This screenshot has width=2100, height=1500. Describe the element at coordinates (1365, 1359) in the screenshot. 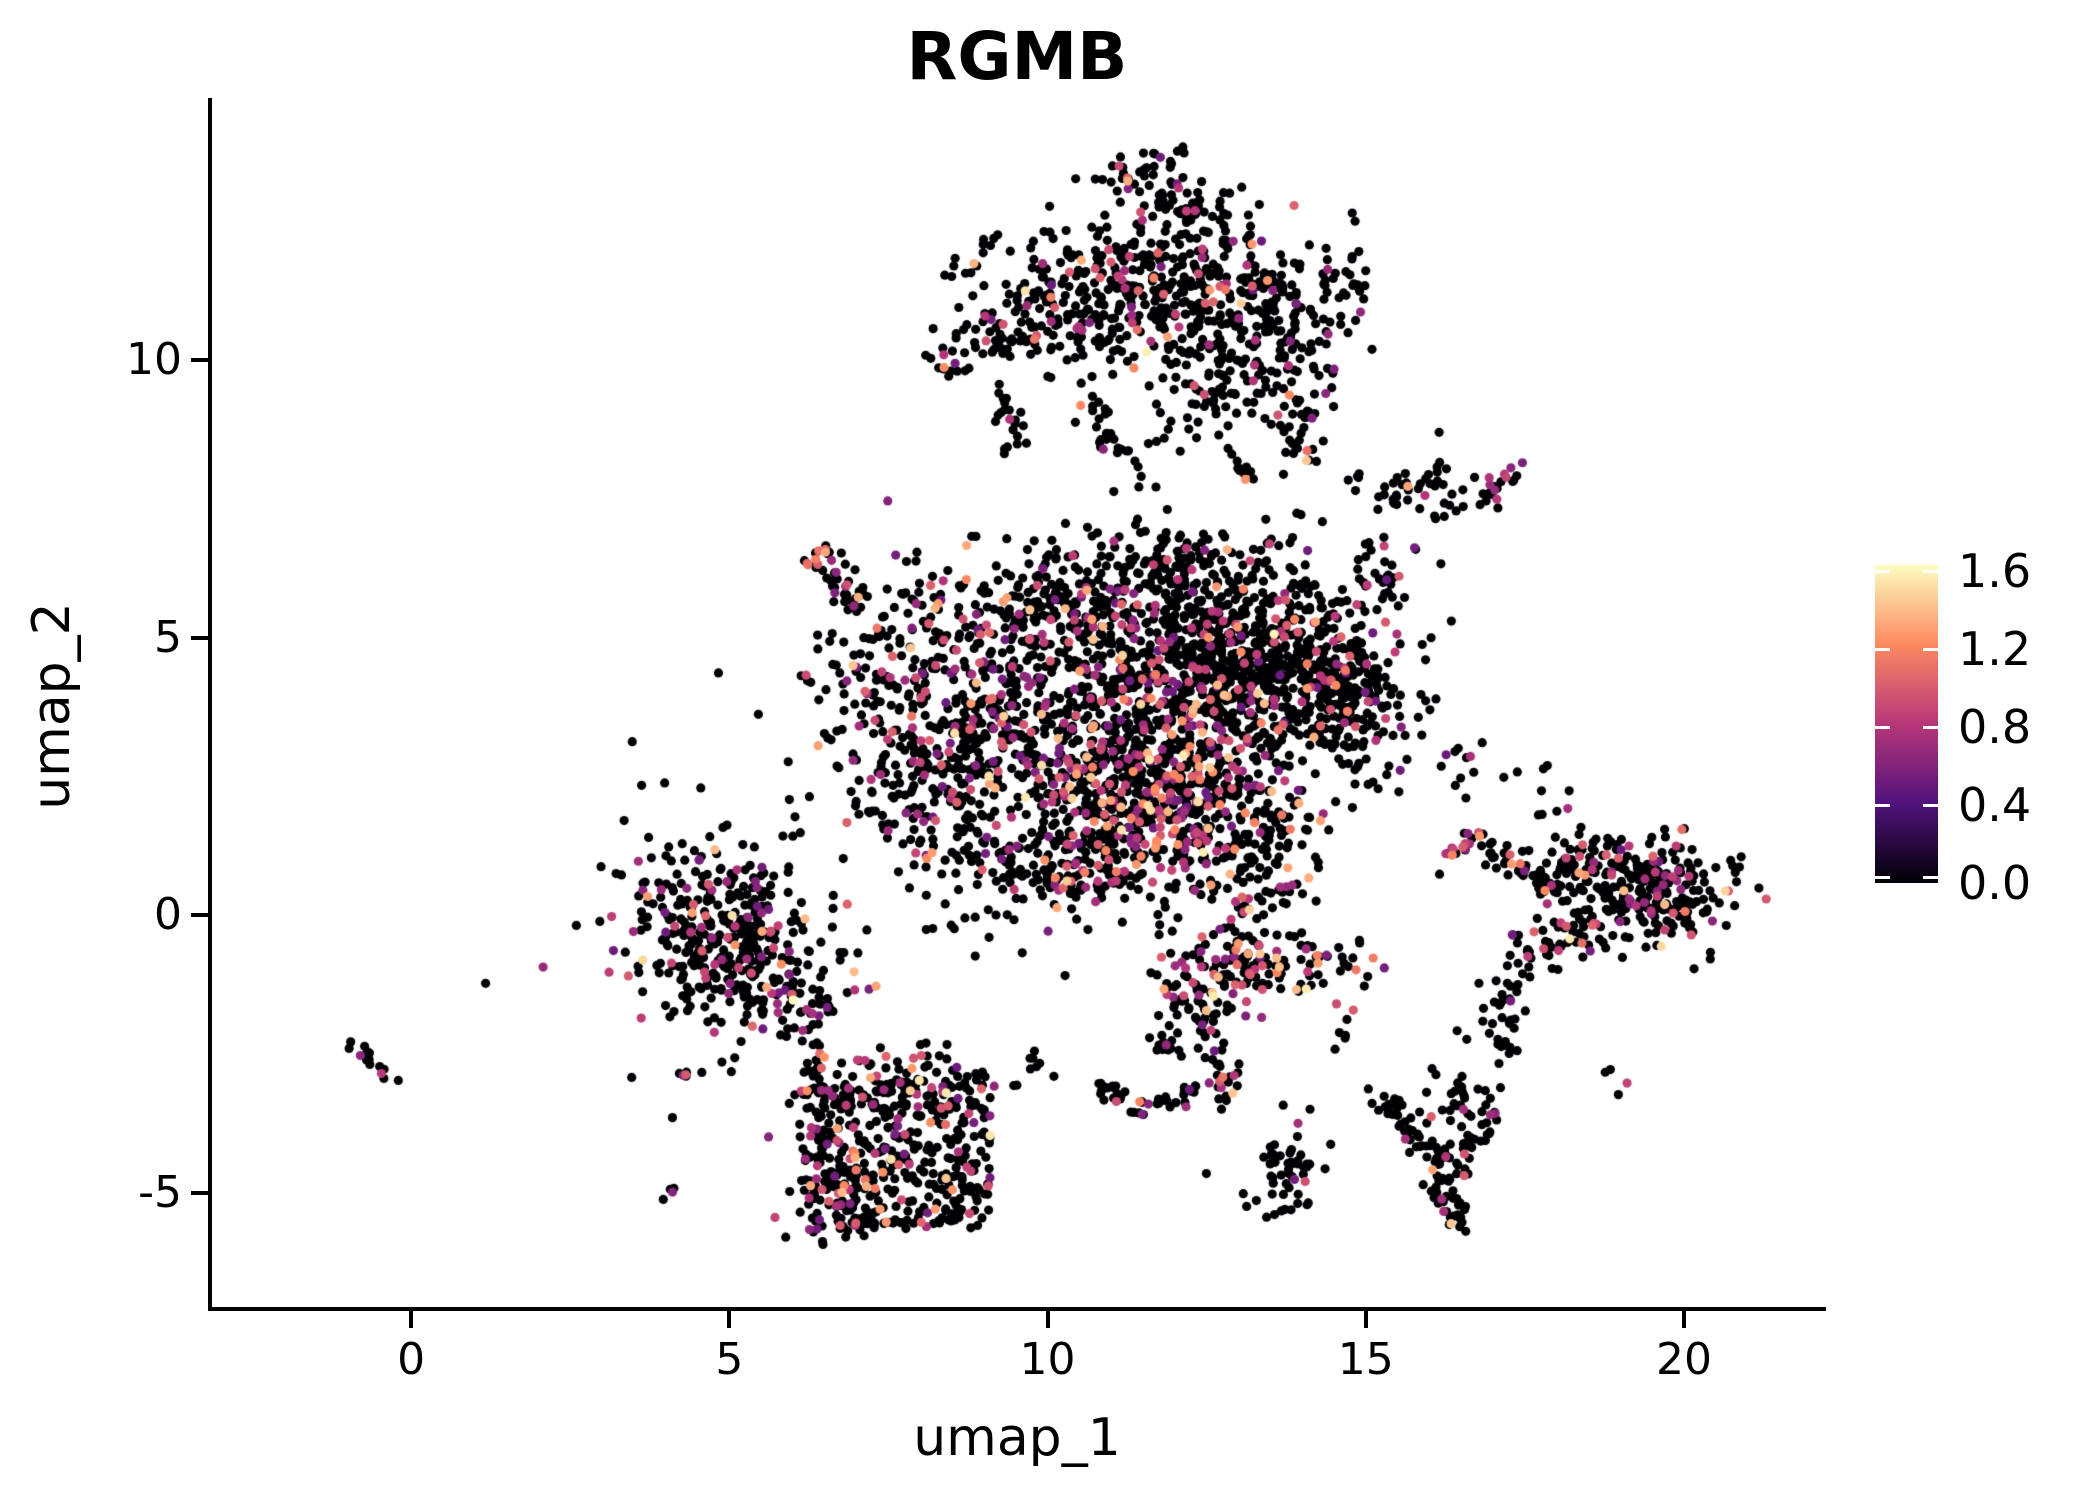

I see `x-tick-label: 15` at that location.